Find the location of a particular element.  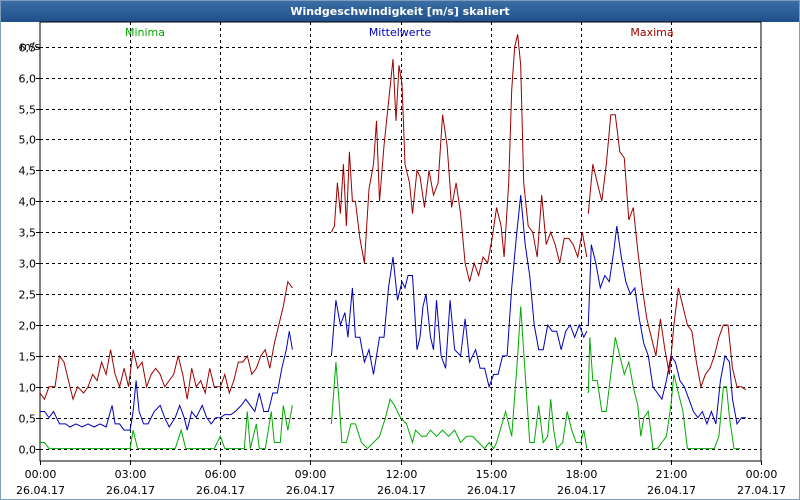

y-tick-label: 3,5 is located at coordinates (28, 233).